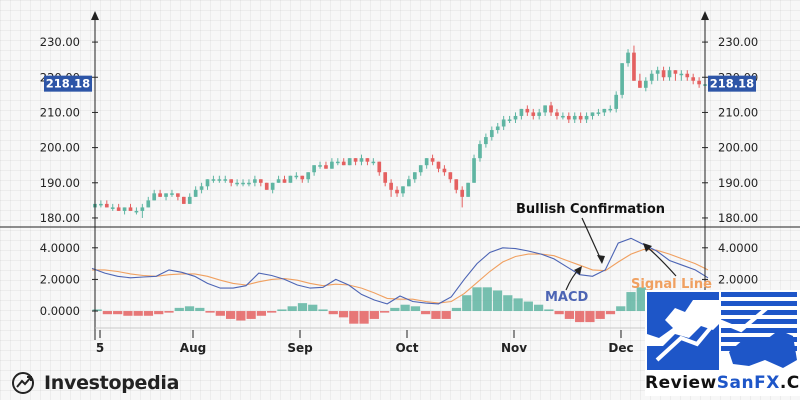 Image resolution: width=800 pixels, height=400 pixels. I want to click on bullish-arrow-head, so click(601, 259).